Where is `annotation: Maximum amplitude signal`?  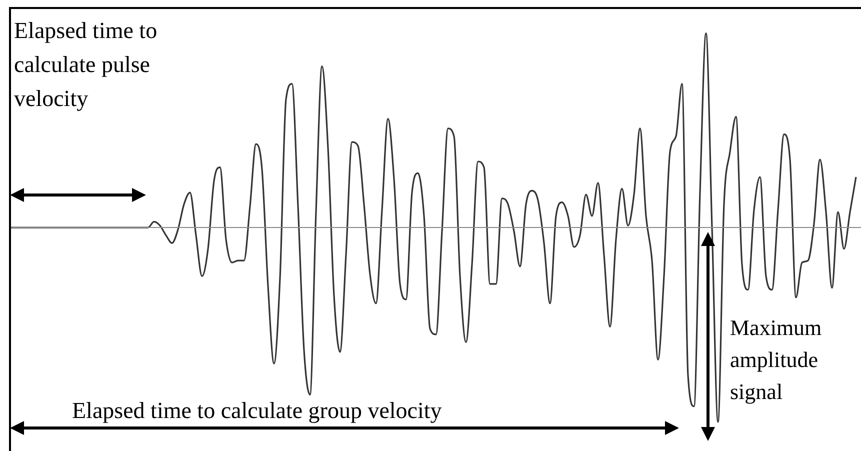 annotation: Maximum amplitude signal is located at coordinates (776, 360).